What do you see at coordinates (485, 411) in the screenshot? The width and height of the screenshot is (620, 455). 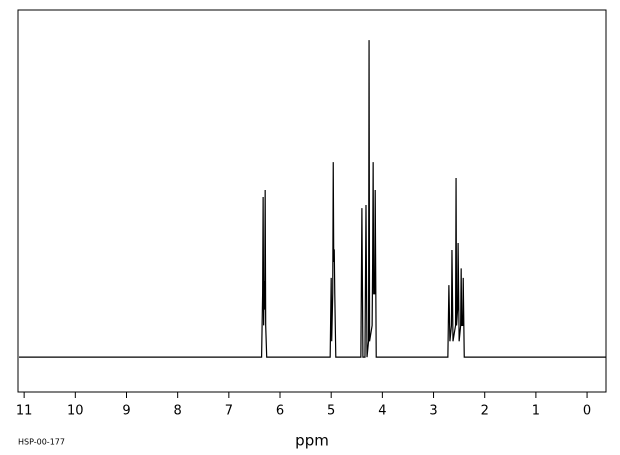 I see `x-tick-label: 2` at bounding box center [485, 411].